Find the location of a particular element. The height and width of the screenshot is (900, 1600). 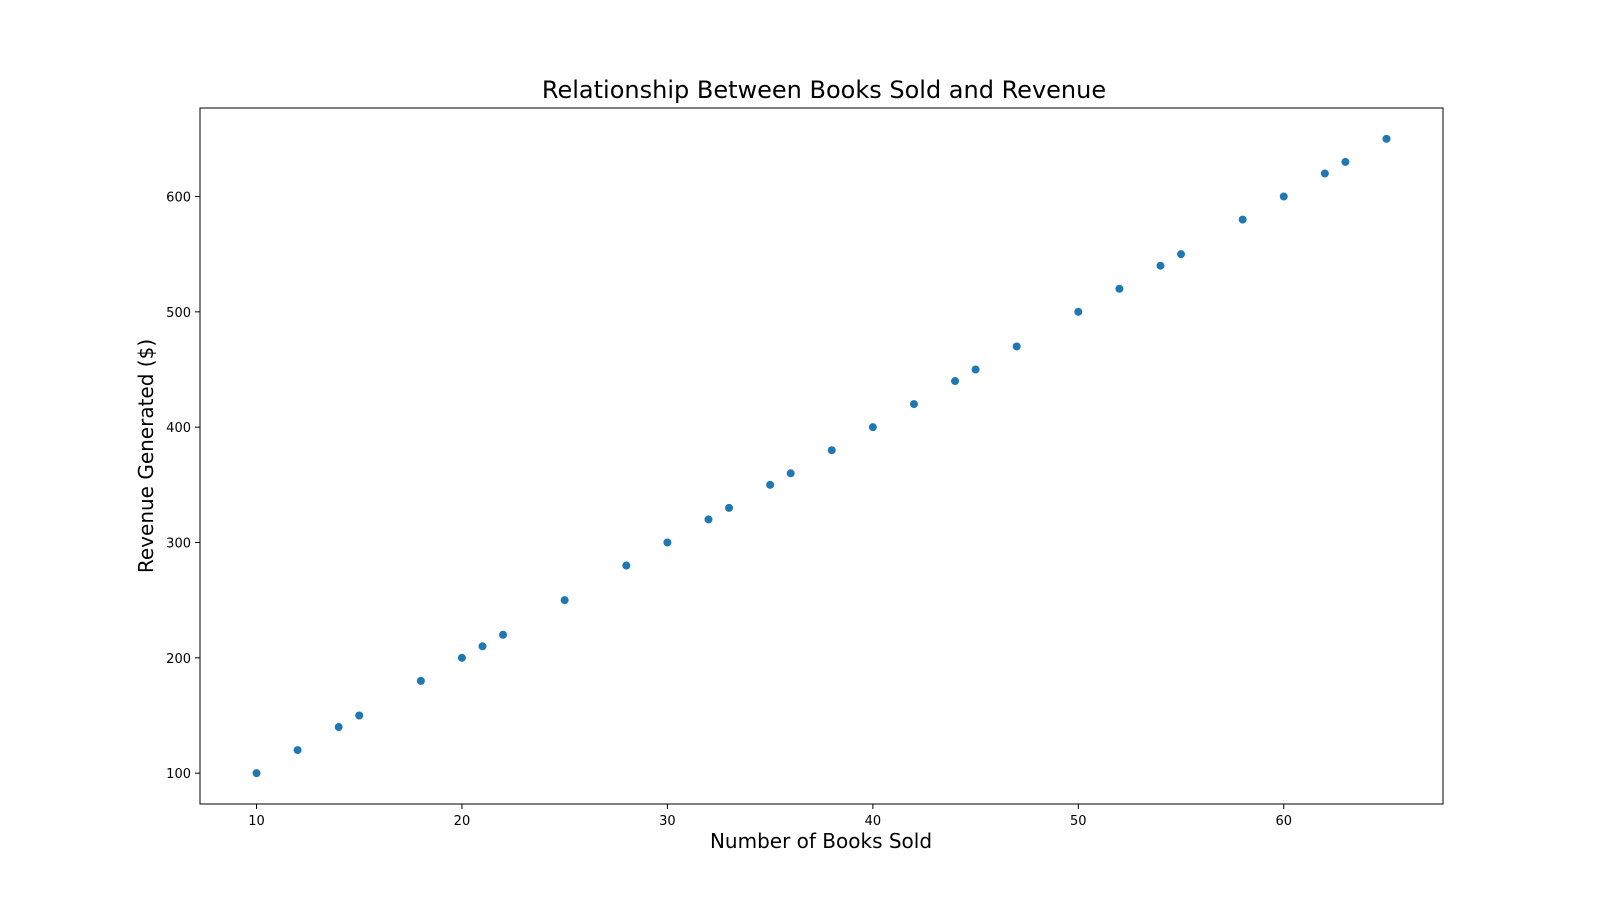

y-tick-label: 300 is located at coordinates (178, 543).